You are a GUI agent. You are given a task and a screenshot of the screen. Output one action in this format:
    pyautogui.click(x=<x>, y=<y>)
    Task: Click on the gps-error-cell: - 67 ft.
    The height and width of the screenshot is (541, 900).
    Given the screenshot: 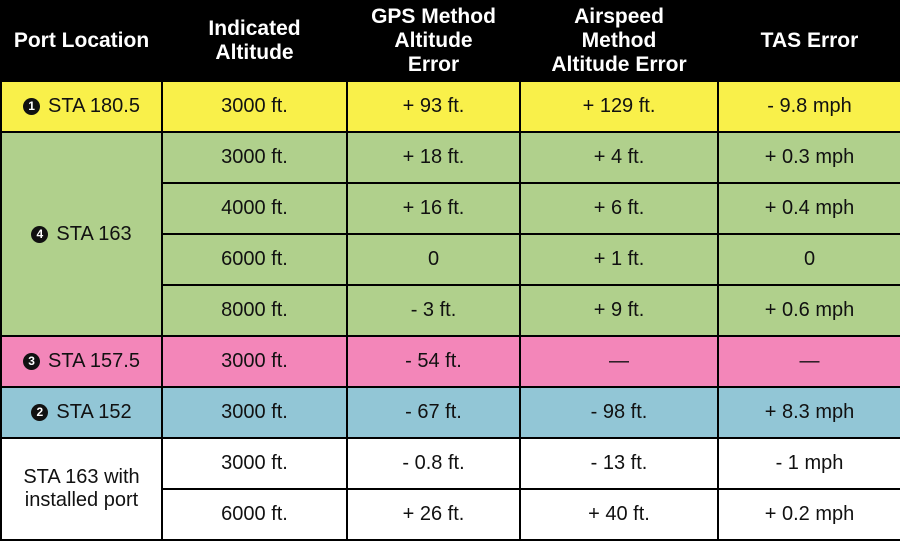 What is the action you would take?
    pyautogui.click(x=433, y=412)
    